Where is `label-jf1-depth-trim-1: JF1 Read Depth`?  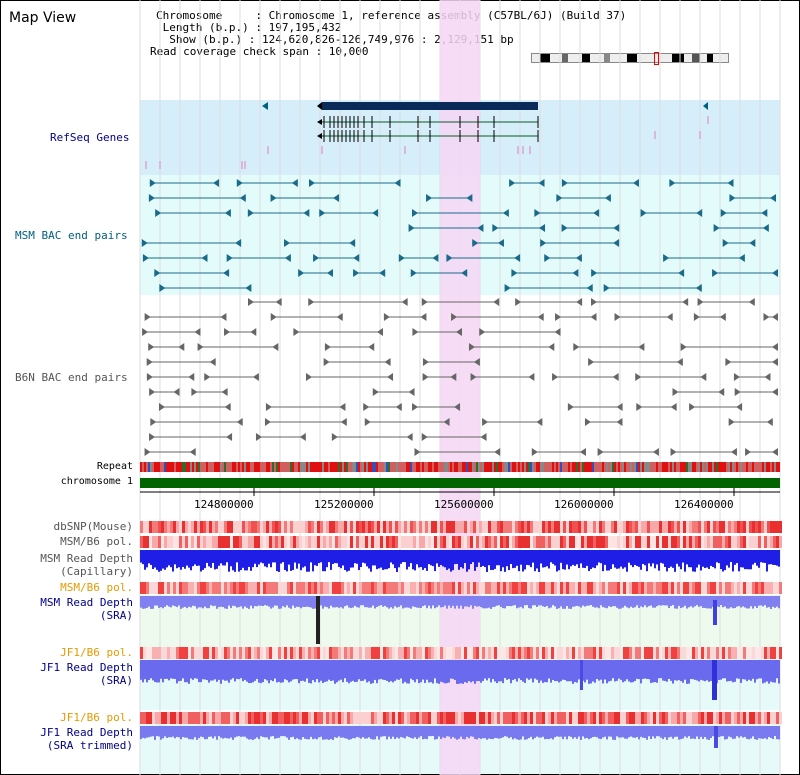
label-jf1-depth-trim-1: JF1 Read Depth is located at coordinates (86, 732).